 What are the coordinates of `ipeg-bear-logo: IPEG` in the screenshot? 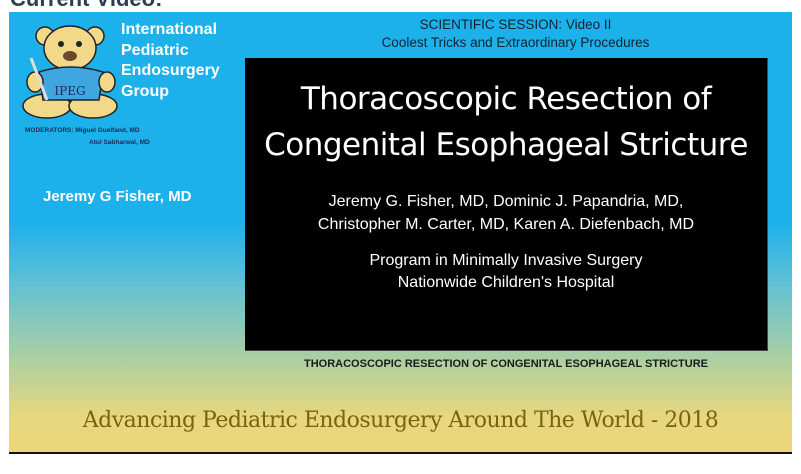 It's located at (70, 72).